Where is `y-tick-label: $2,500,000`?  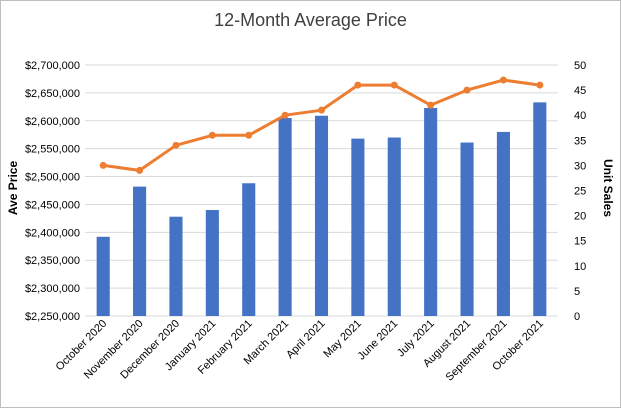 y-tick-label: $2,500,000 is located at coordinates (52, 178).